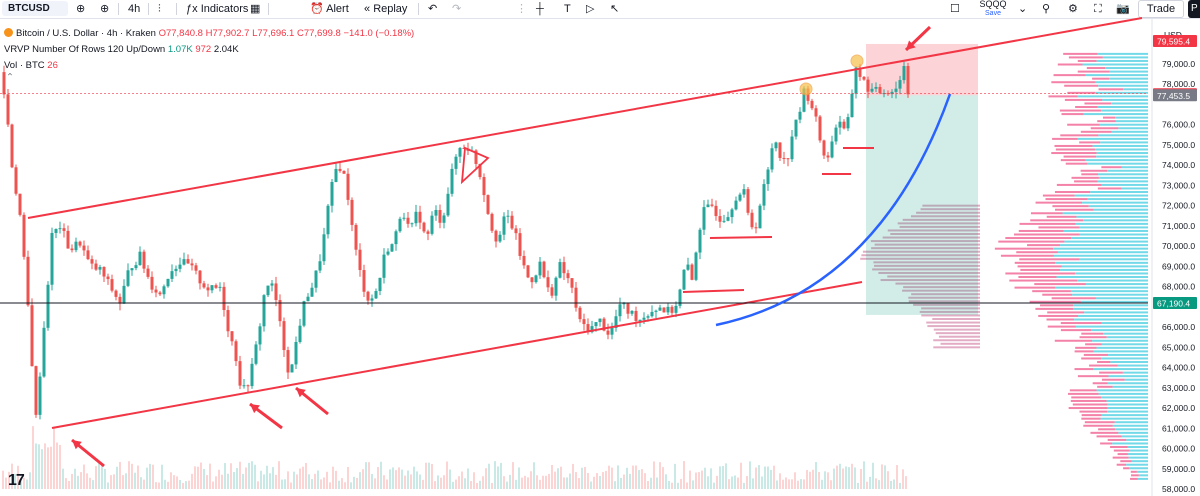 This screenshot has height=496, width=1200. What do you see at coordinates (105, 9) in the screenshot?
I see `add-symbol-icon: ⊕` at bounding box center [105, 9].